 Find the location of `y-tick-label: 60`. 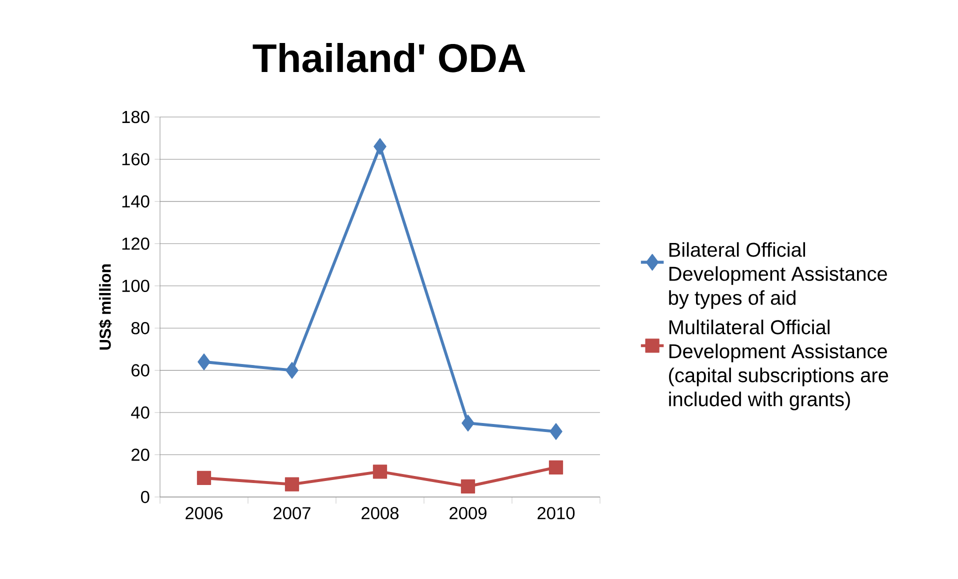

y-tick-label: 60 is located at coordinates (141, 370).